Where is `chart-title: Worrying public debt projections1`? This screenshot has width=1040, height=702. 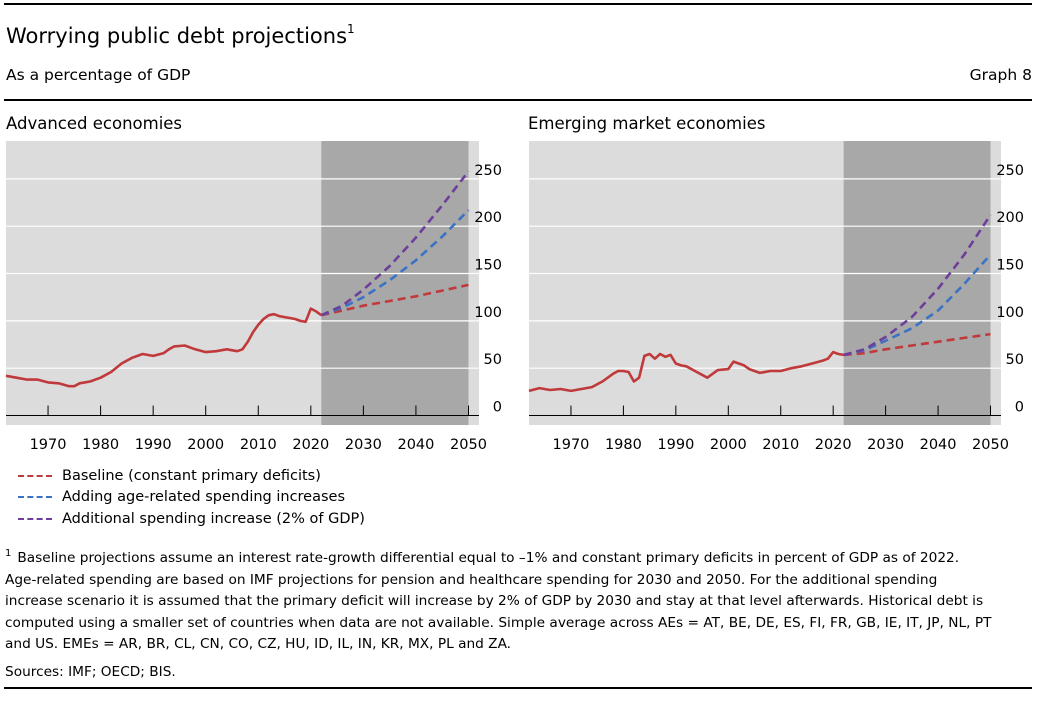 chart-title: Worrying public debt projections1 is located at coordinates (180, 35).